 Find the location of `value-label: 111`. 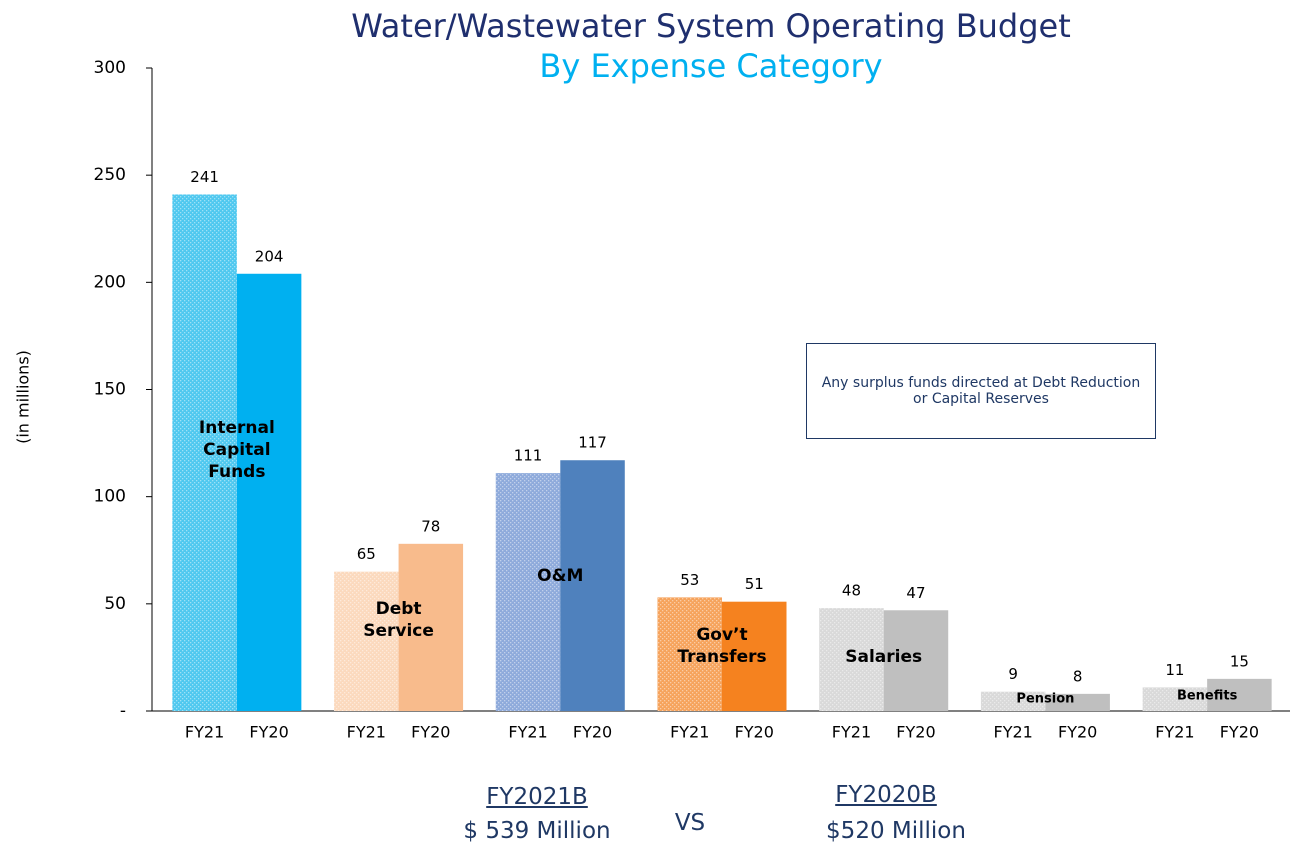

value-label: 111 is located at coordinates (528, 456).